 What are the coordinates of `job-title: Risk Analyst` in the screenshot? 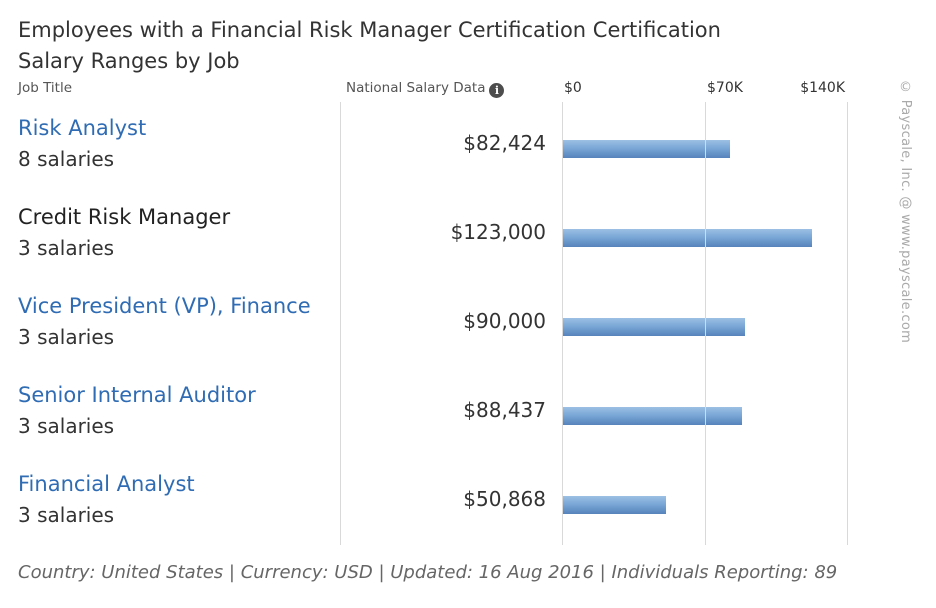 It's located at (82, 128).